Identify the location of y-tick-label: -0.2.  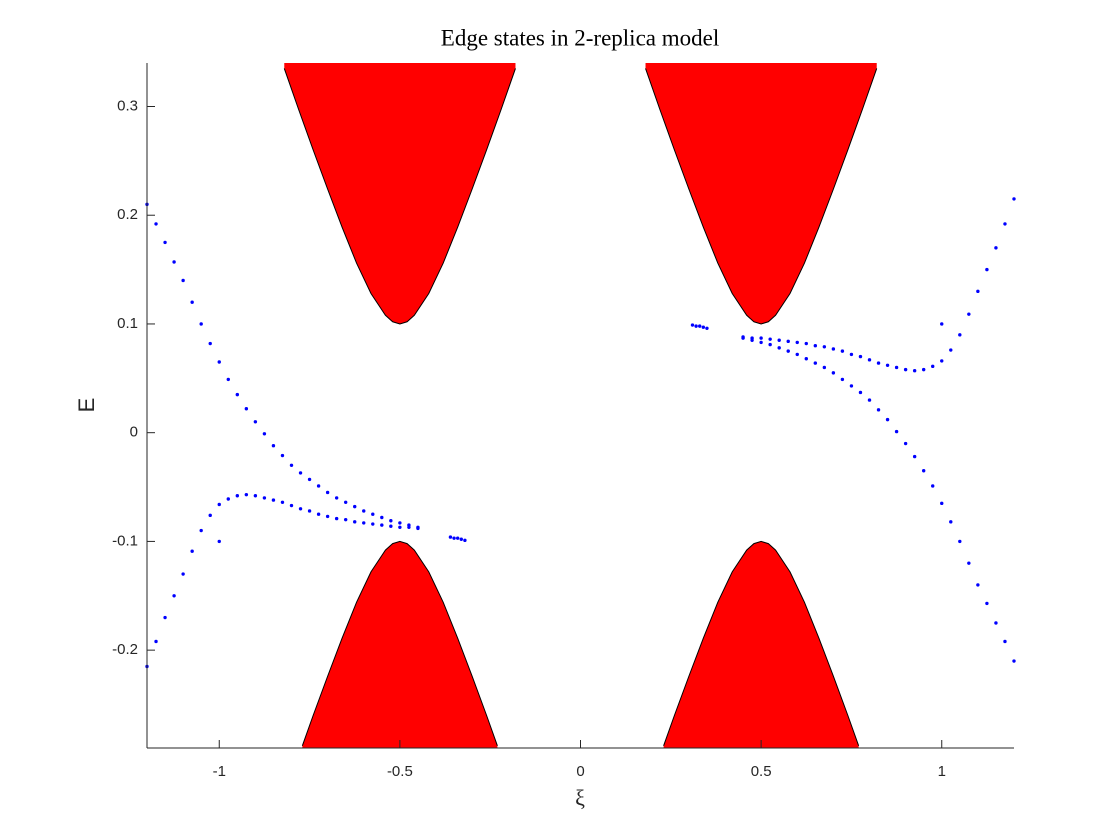
(125, 649).